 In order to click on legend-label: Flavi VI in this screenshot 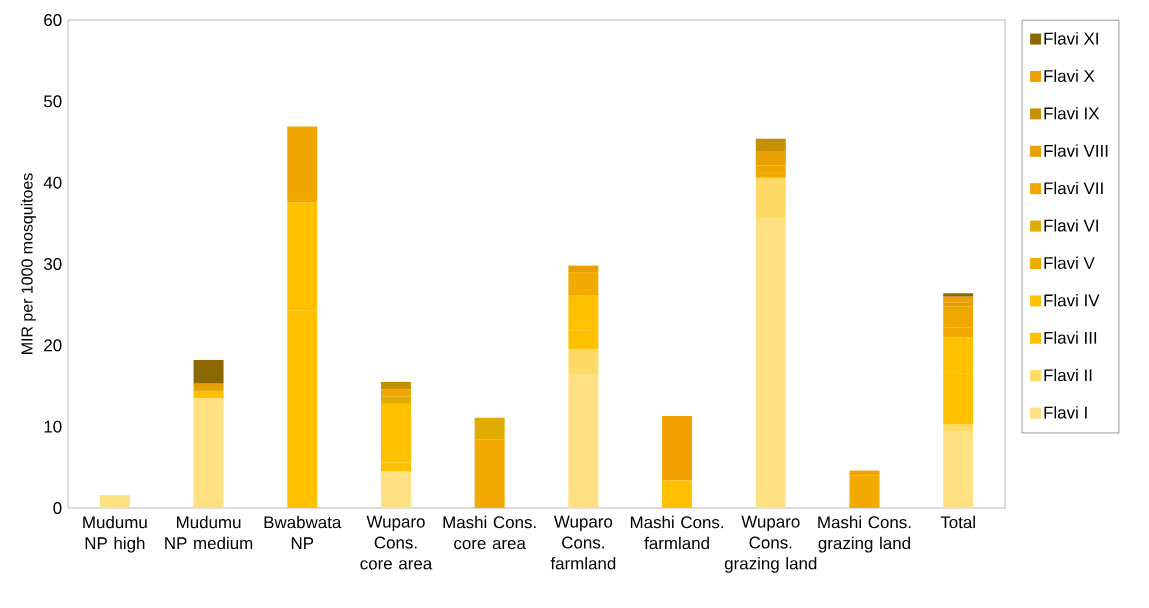, I will do `click(1071, 225)`.